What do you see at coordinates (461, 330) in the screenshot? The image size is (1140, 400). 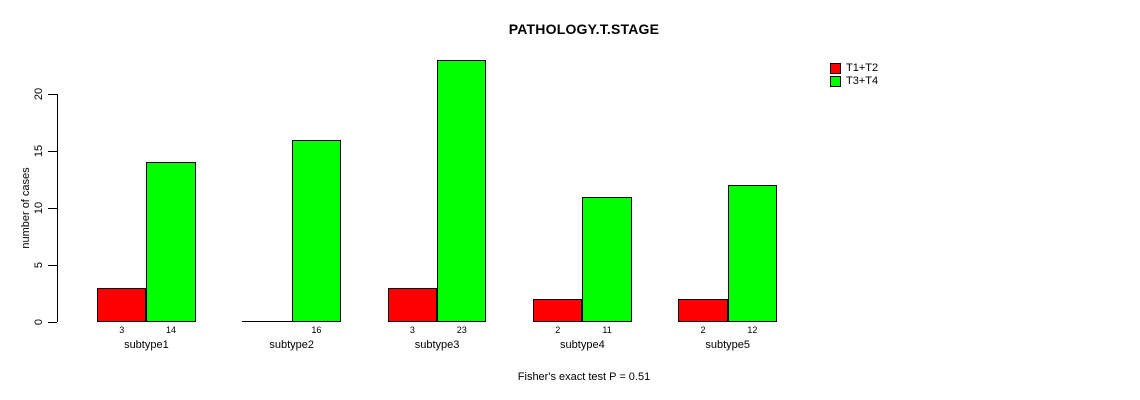 I see `bar-value-label: 23` at bounding box center [461, 330].